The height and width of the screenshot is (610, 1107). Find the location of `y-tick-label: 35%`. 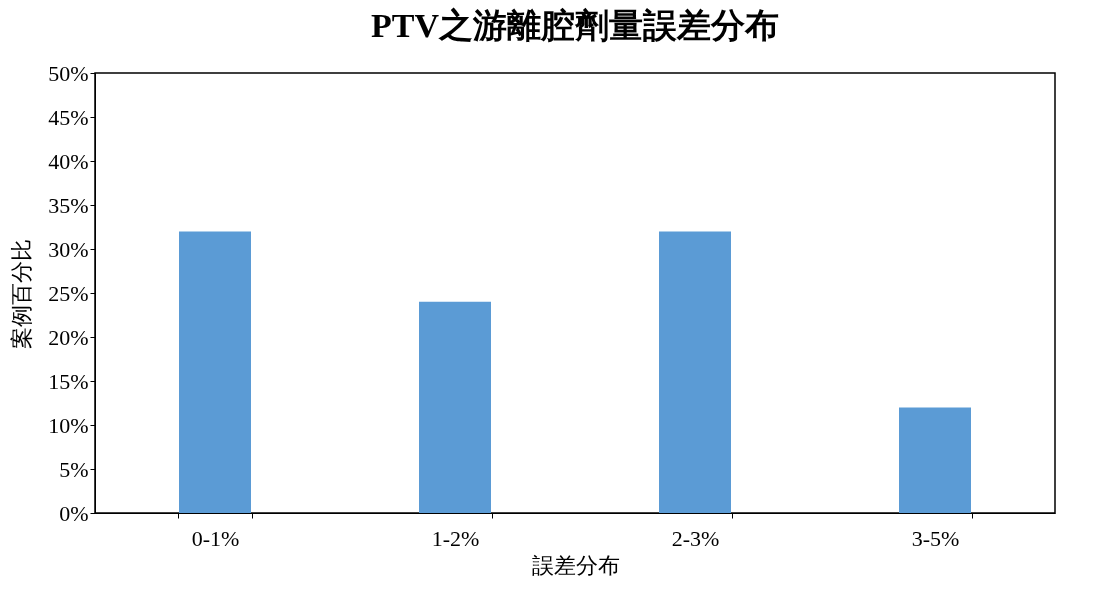

y-tick-label: 35% is located at coordinates (68, 205).